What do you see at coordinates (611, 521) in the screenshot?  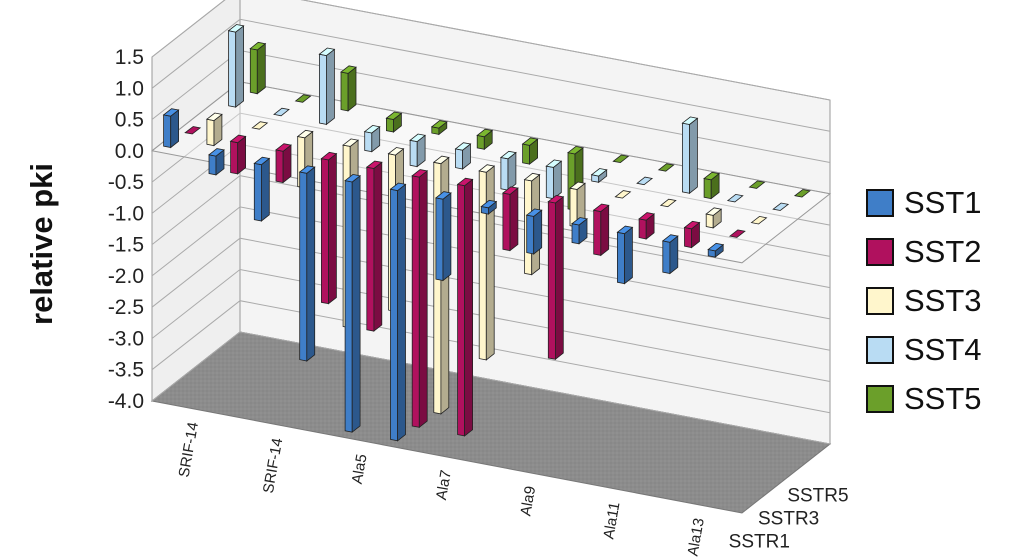 I see `x-tick-label: Ala11` at bounding box center [611, 521].